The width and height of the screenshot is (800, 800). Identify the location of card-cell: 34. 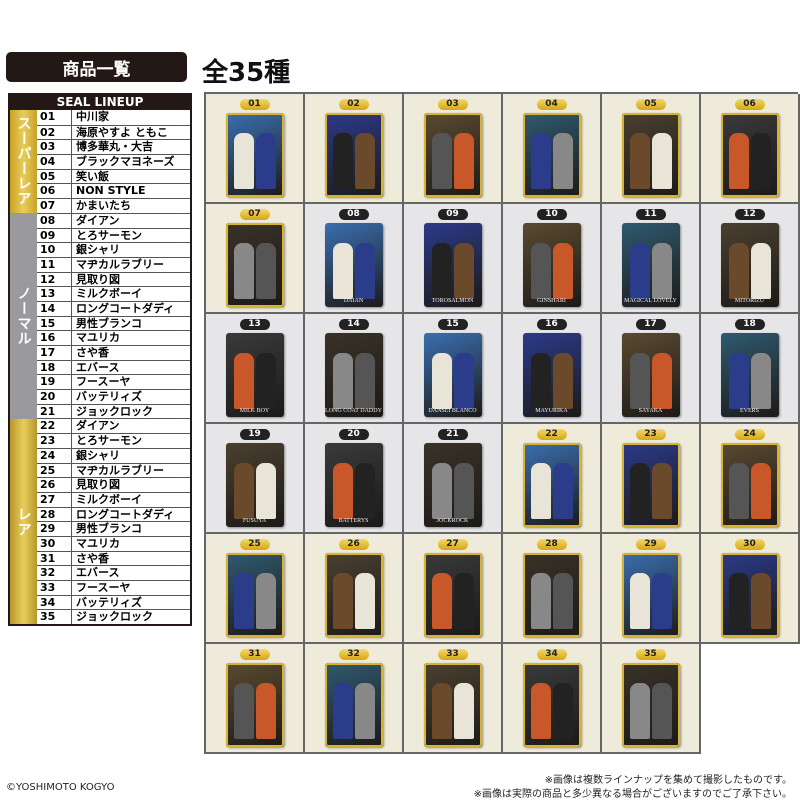
(552, 699).